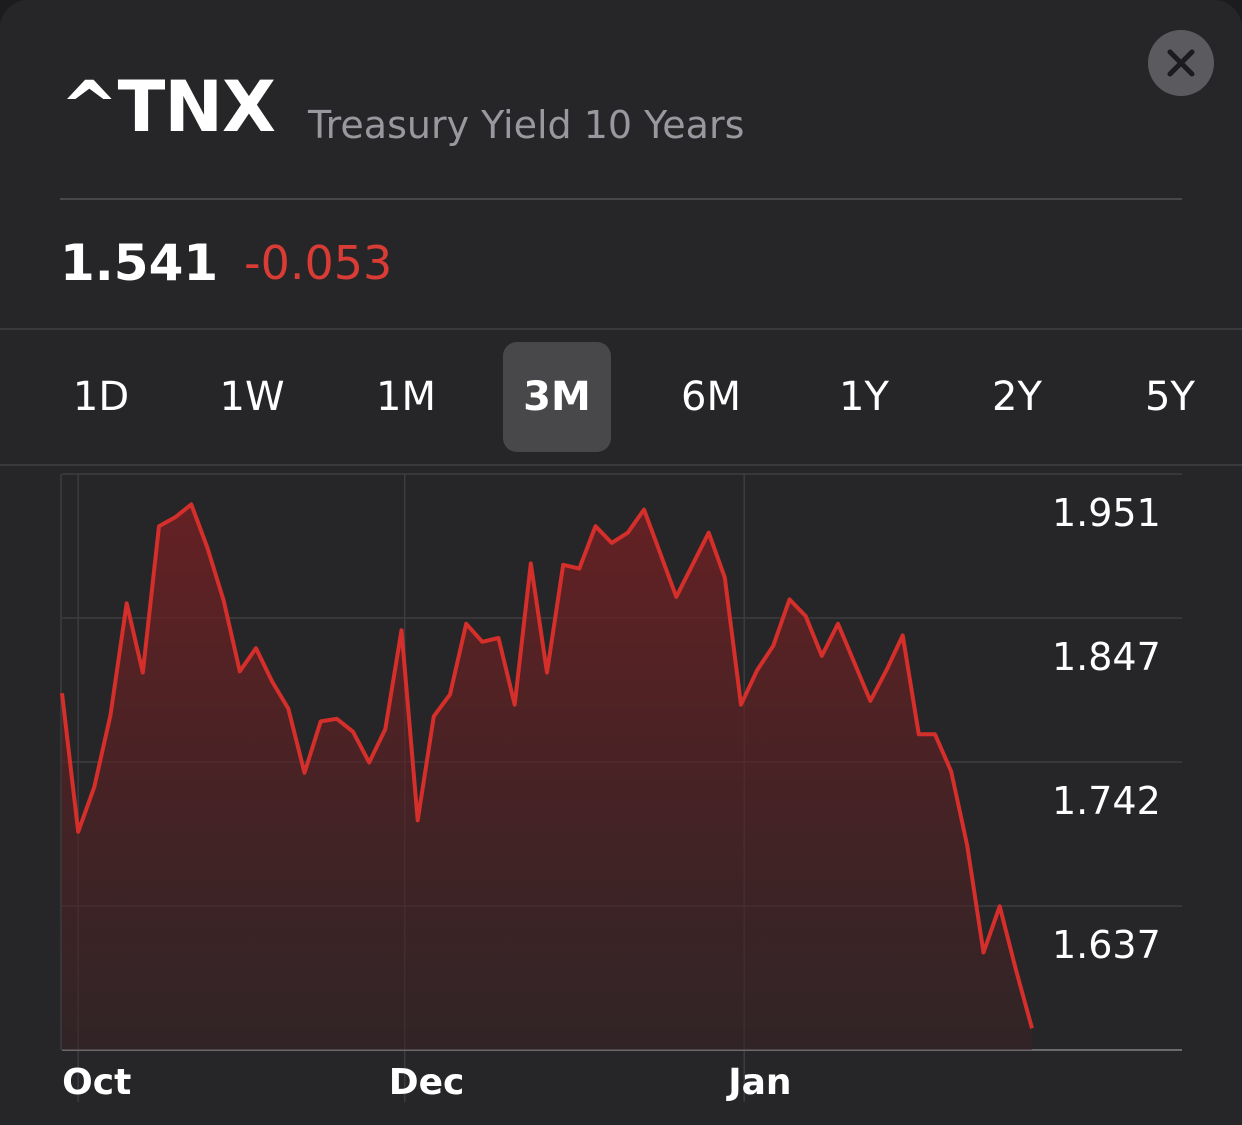  What do you see at coordinates (621, 199) in the screenshot?
I see `header-divider` at bounding box center [621, 199].